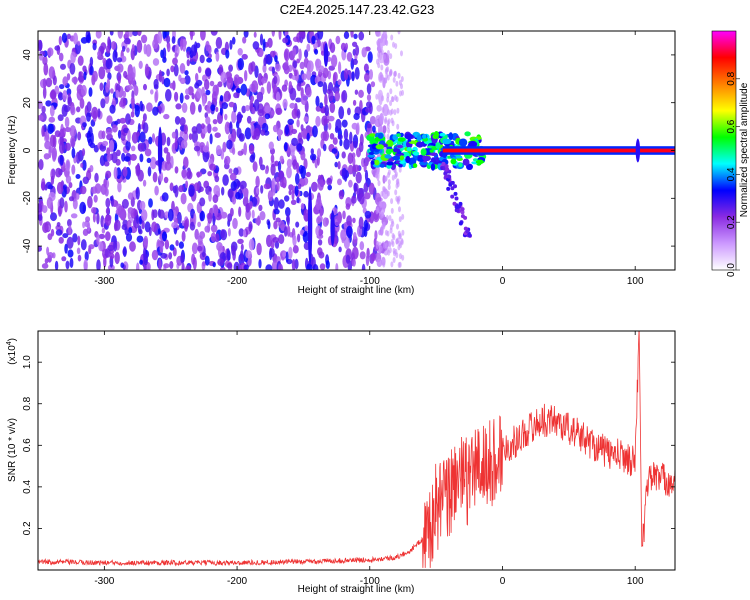 This screenshot has height=600, width=750. I want to click on streak, so click(326, 54).